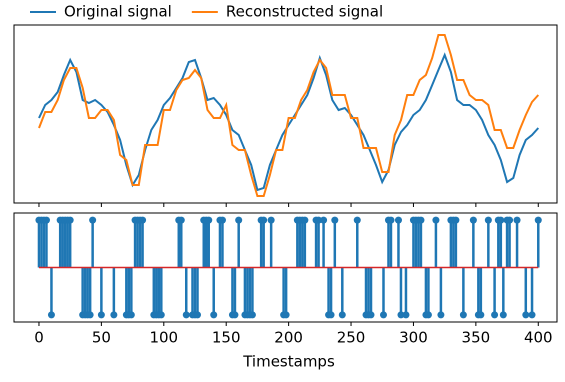 The height and width of the screenshot is (382, 565). What do you see at coordinates (304, 12) in the screenshot?
I see `legend-label: Reconstructed signal` at bounding box center [304, 12].